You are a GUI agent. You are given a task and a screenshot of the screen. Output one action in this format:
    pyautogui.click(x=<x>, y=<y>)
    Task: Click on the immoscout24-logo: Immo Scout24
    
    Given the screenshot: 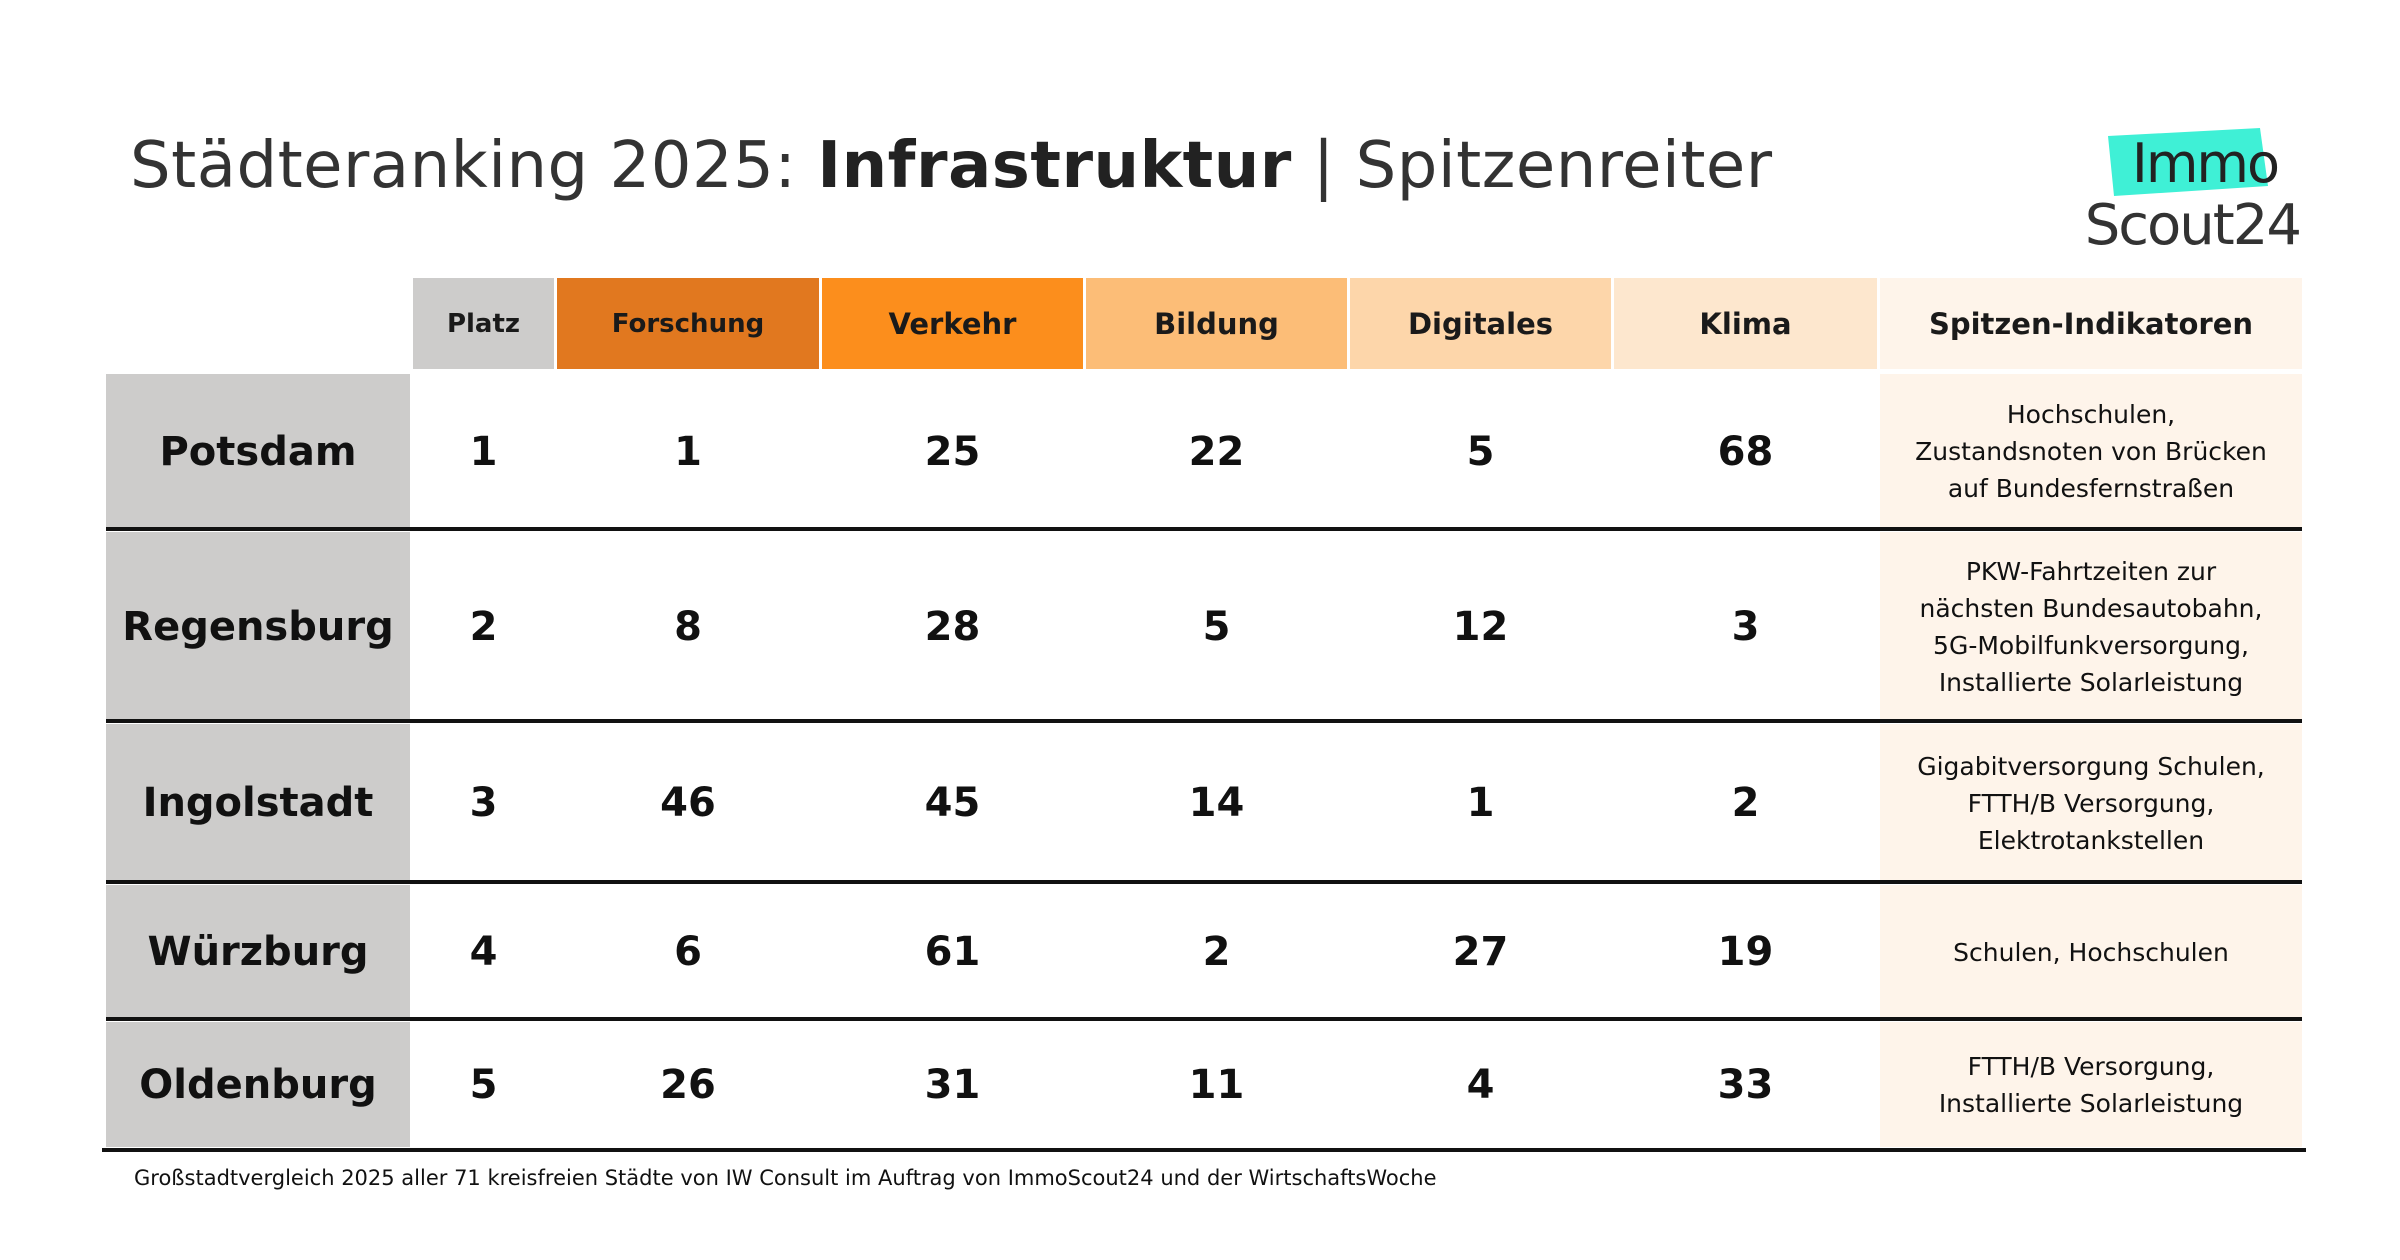 What is the action you would take?
    pyautogui.click(x=2191, y=191)
    